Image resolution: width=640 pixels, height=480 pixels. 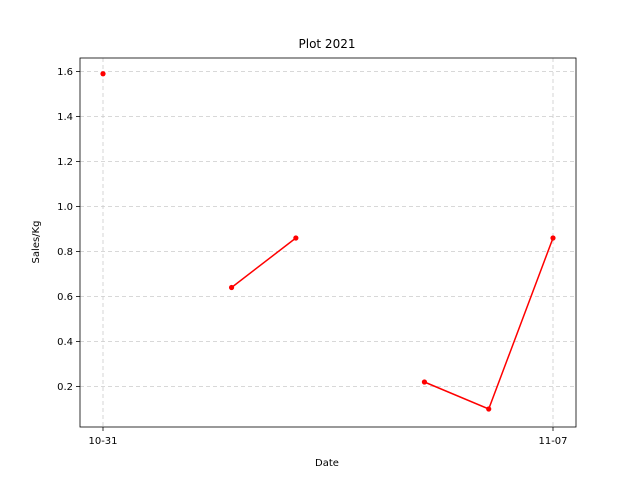 I want to click on x-tick-label: 10-31, so click(x=102, y=441).